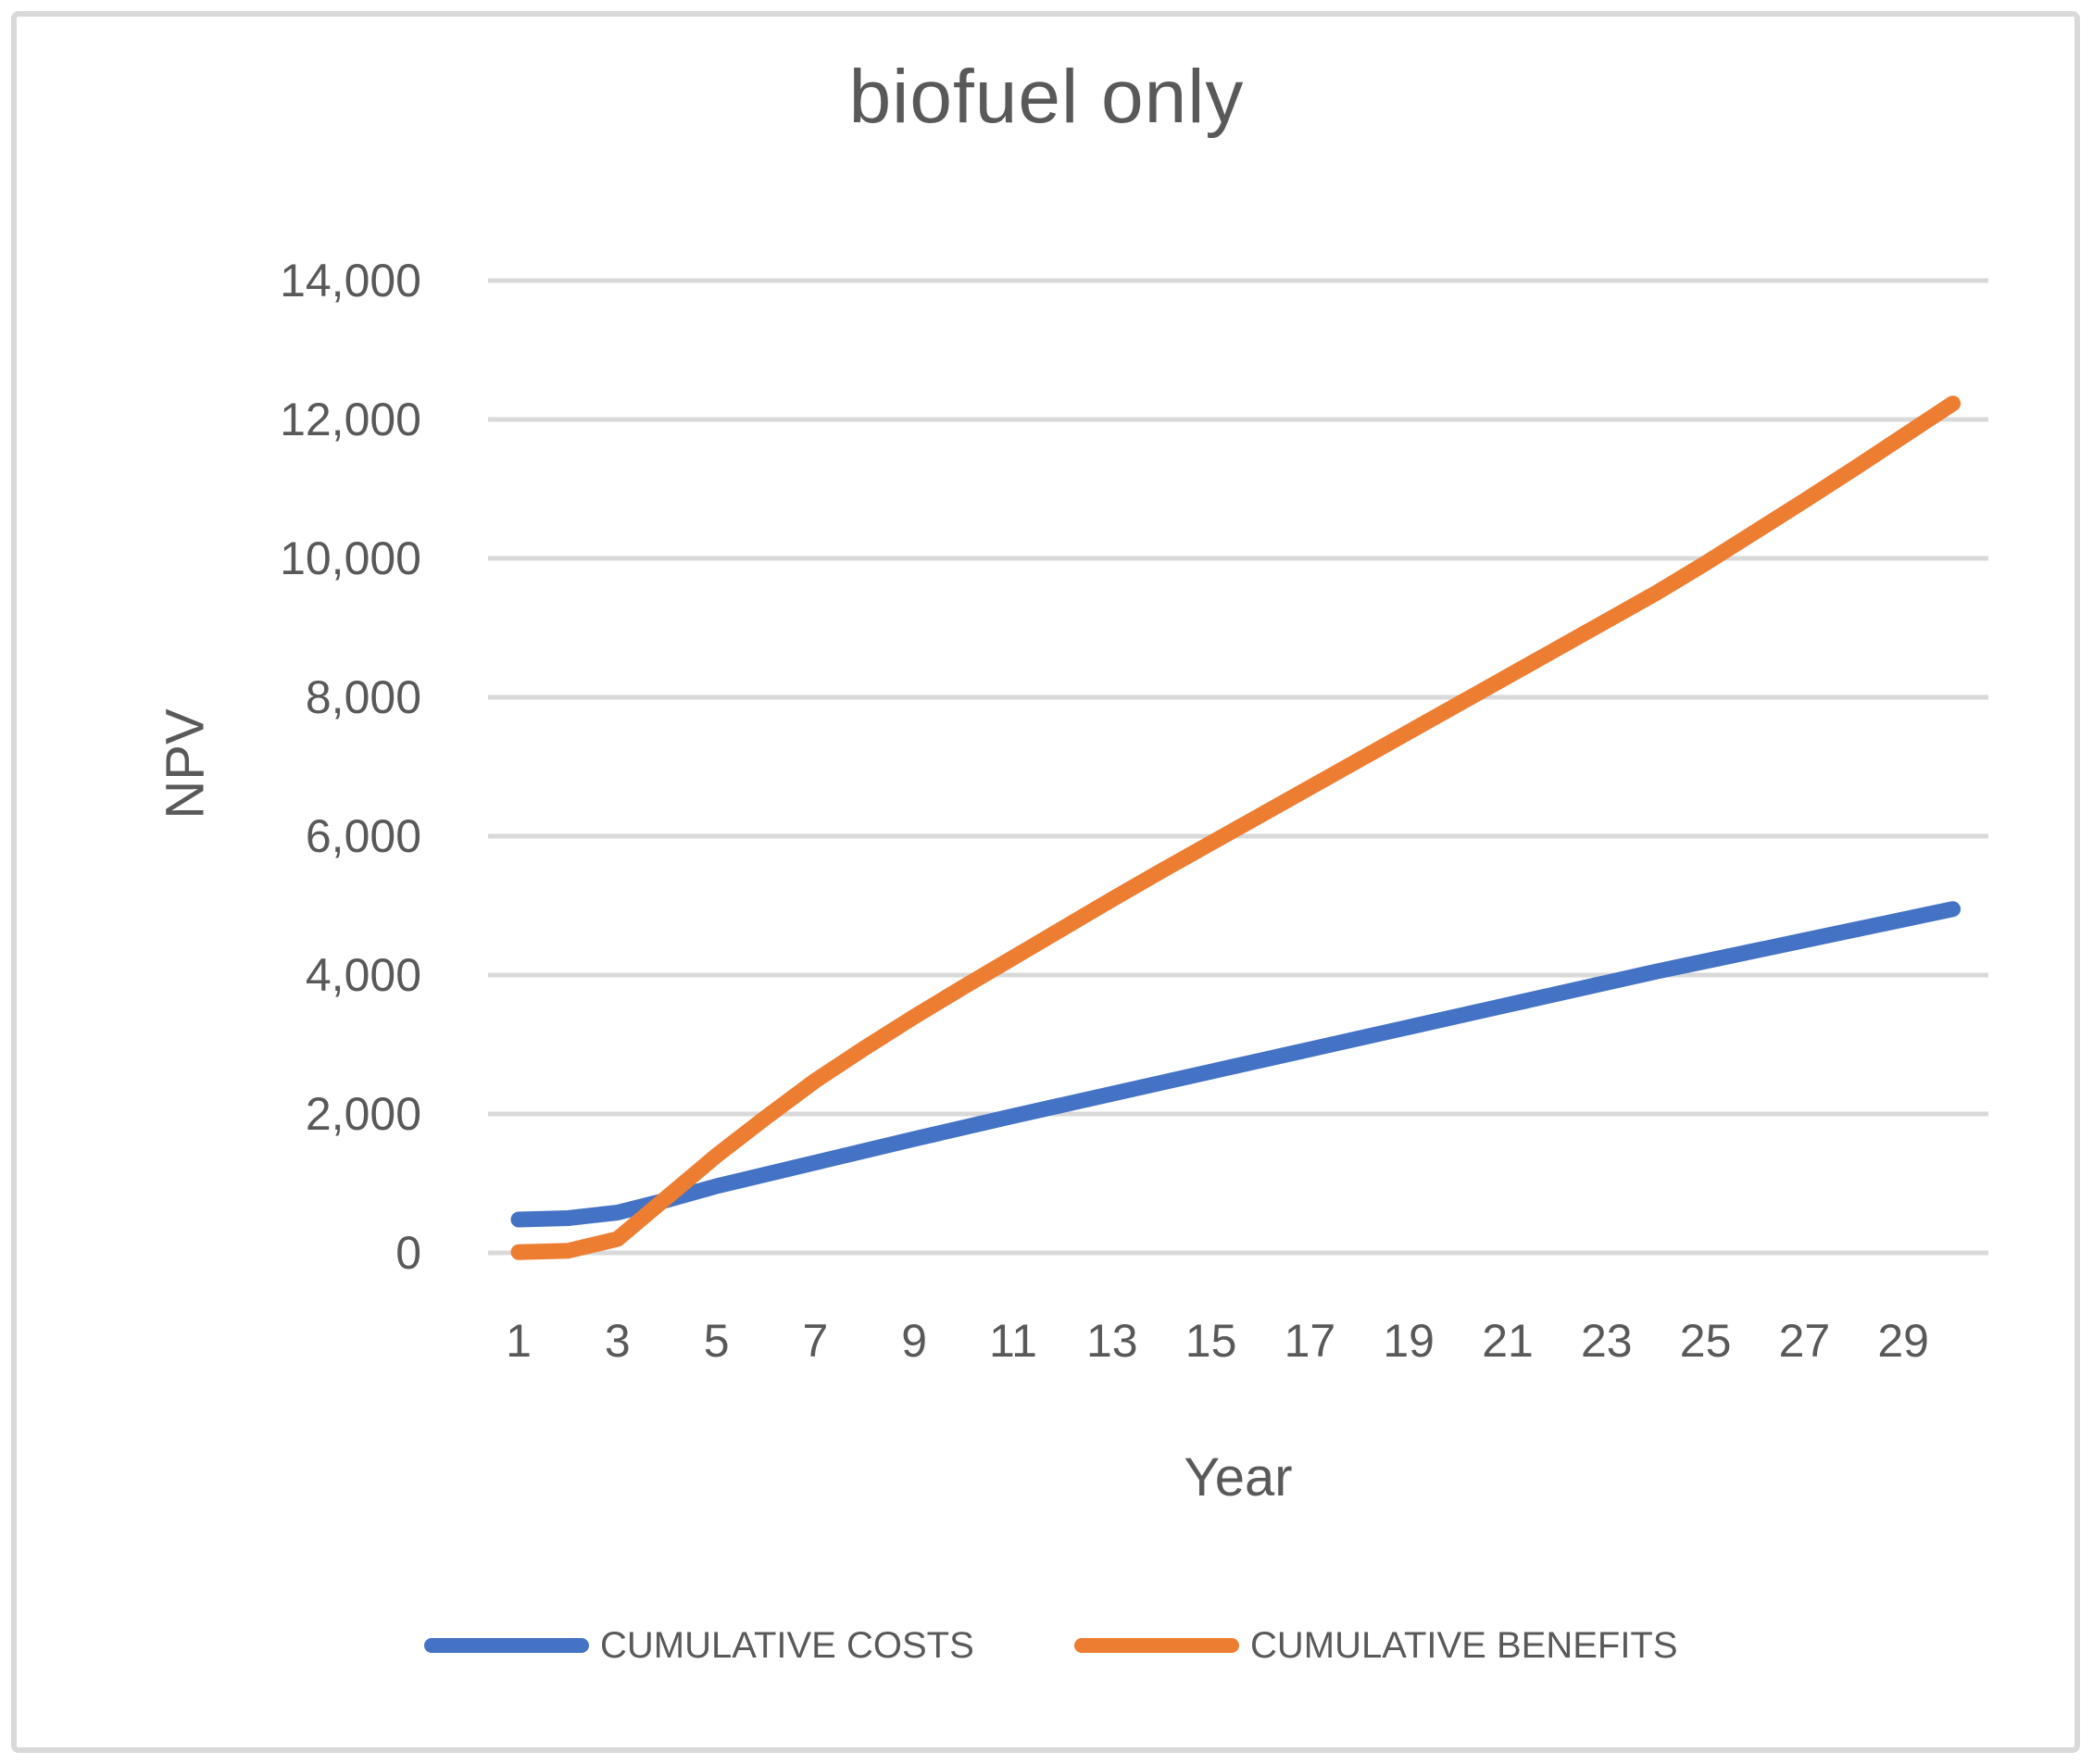  What do you see at coordinates (717, 1341) in the screenshot?
I see `x-tick-label-5: 5` at bounding box center [717, 1341].